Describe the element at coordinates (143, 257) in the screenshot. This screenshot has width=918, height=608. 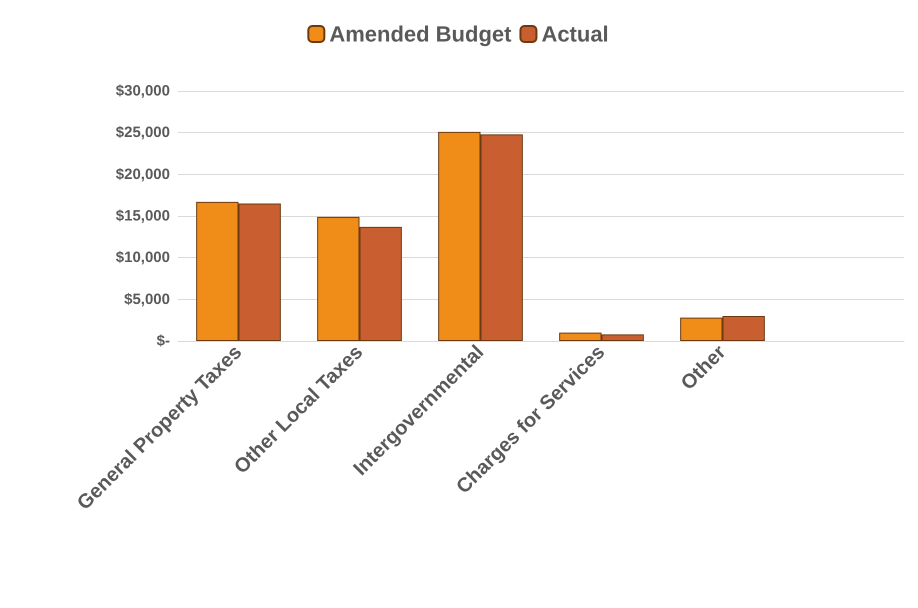
I see `y-tick-label: $10,000` at that location.